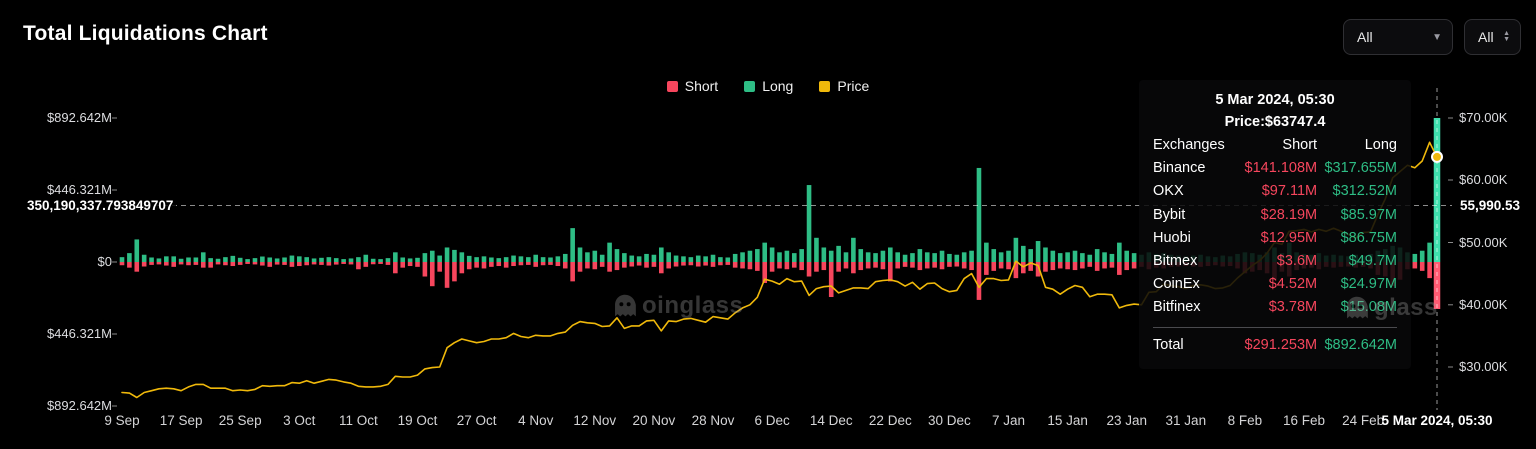 The width and height of the screenshot is (1536, 449). I want to click on legend-item-long: Long, so click(768, 86).